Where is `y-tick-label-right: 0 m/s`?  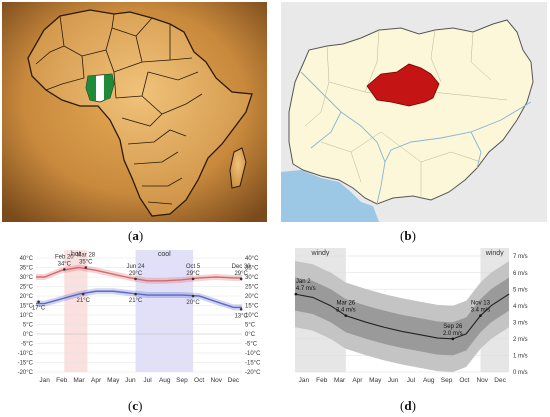
y-tick-label-right: 0 m/s is located at coordinates (520, 373).